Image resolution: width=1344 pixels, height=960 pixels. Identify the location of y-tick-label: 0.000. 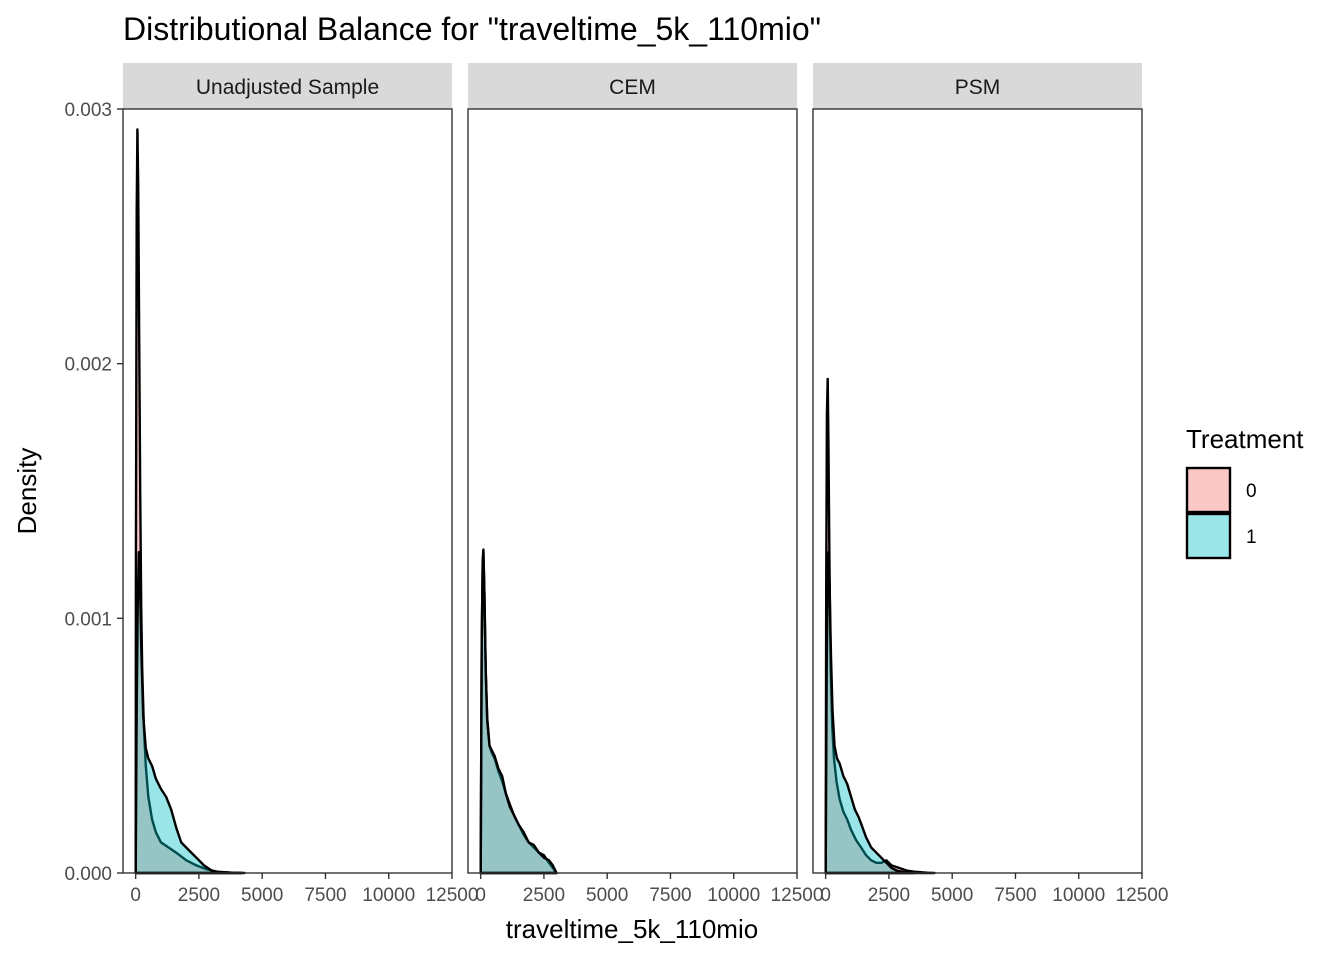
(88, 874).